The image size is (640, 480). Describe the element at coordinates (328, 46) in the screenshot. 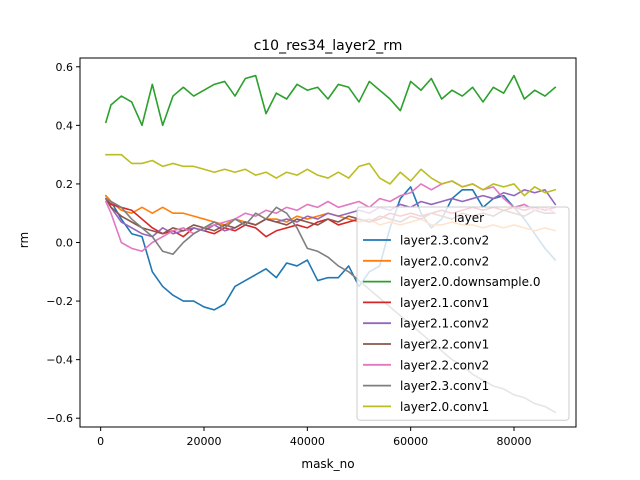

I see `chart-title: c10_res34_layer2_rm` at that location.